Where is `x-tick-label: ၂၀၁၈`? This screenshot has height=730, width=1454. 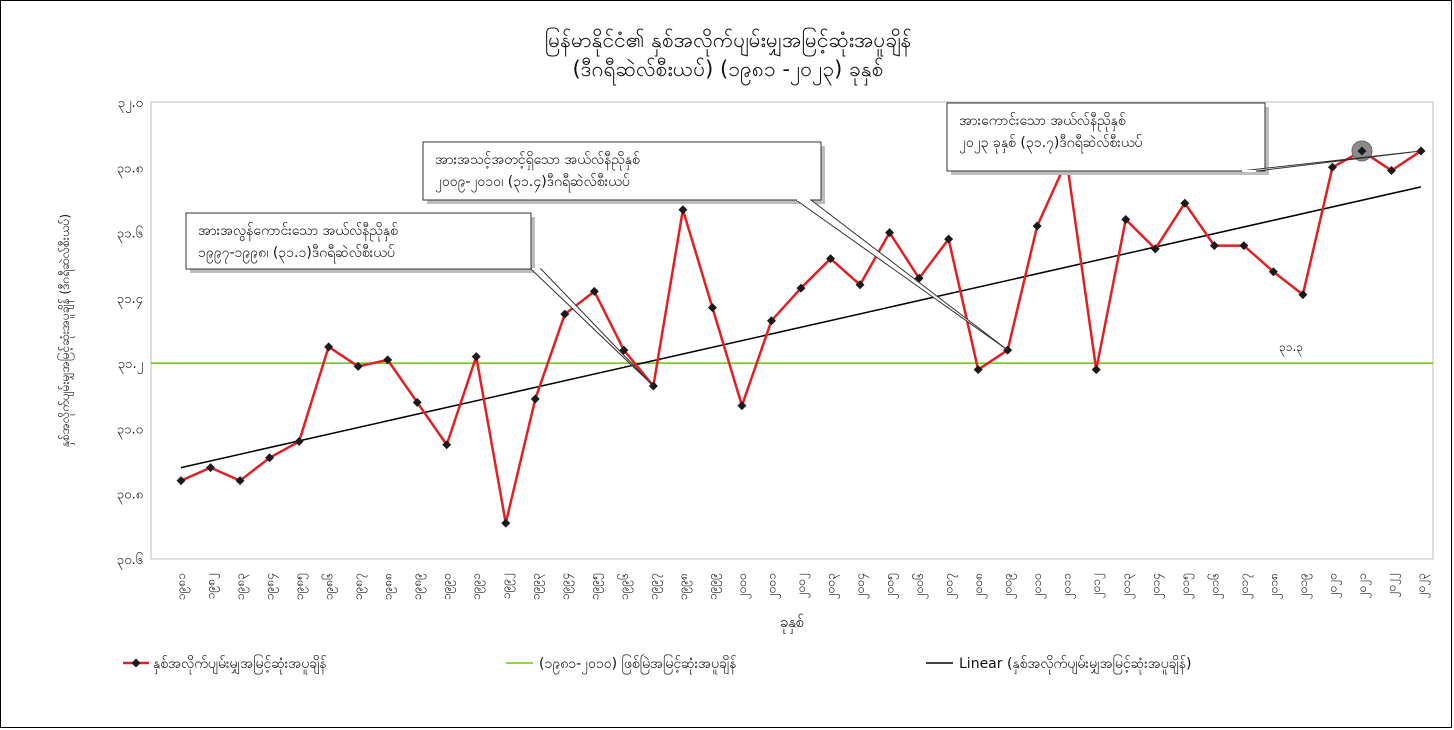 x-tick-label: ၂၀၁၈ is located at coordinates (1274, 586).